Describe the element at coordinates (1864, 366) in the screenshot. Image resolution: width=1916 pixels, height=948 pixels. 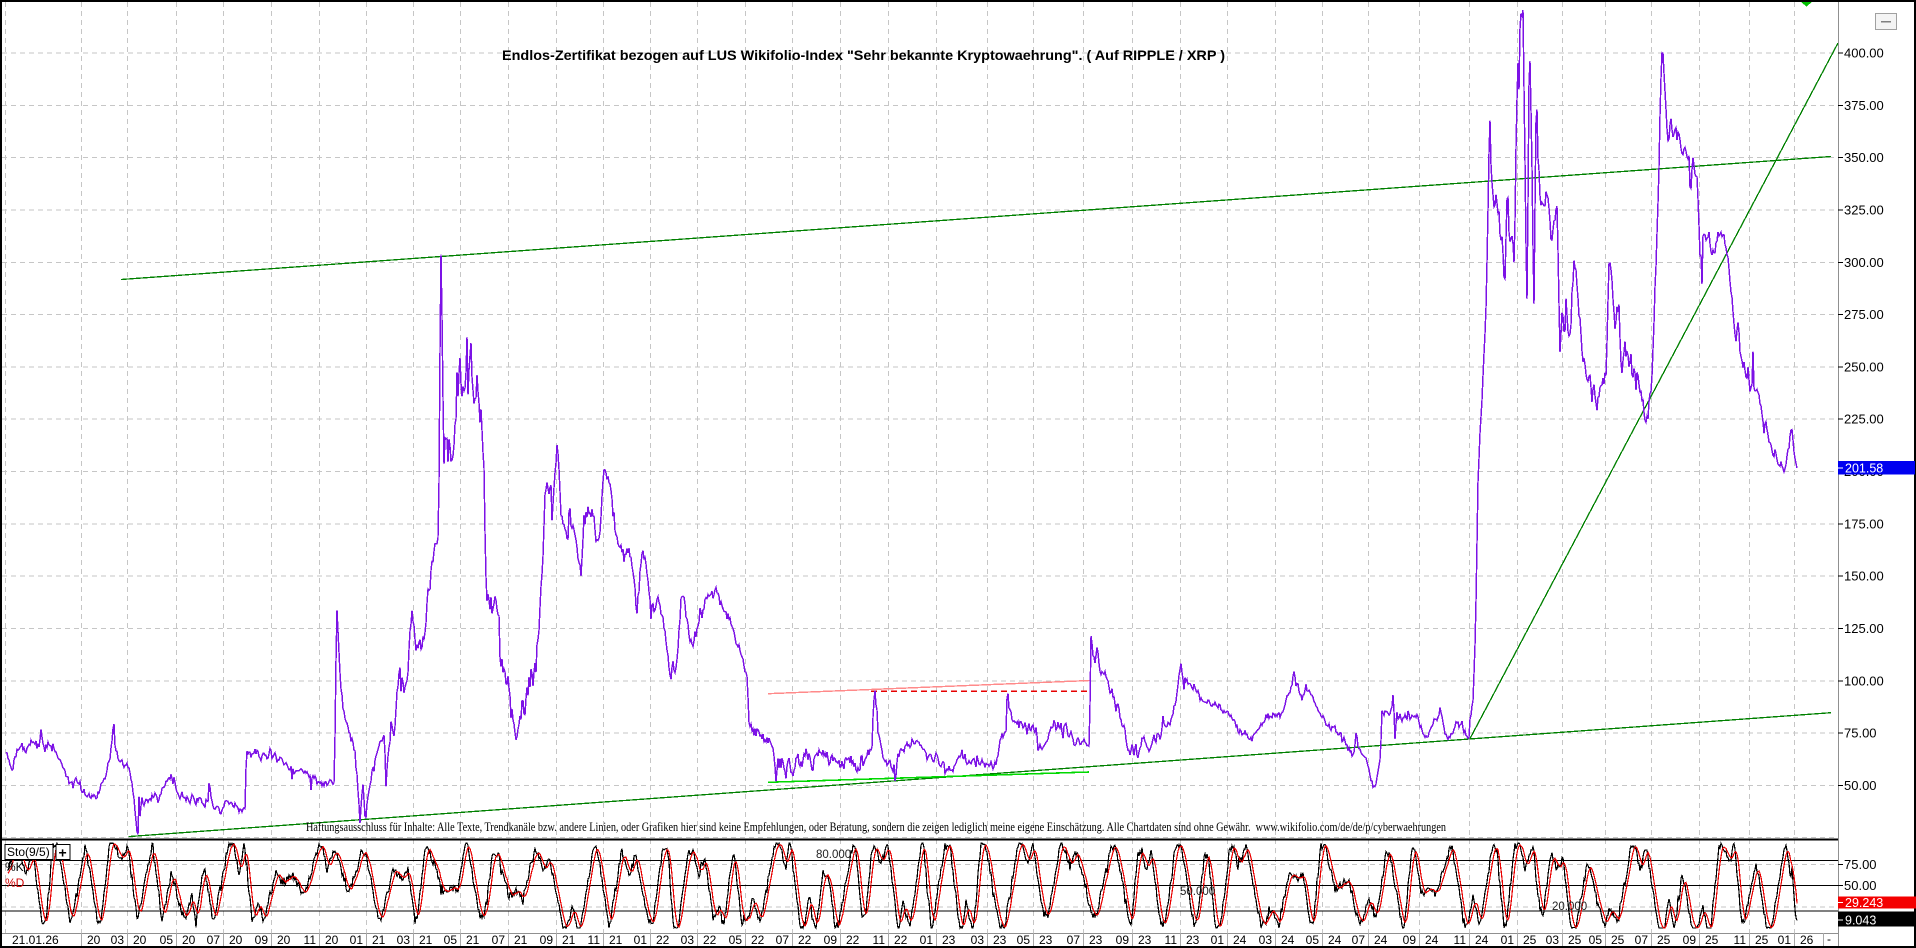
I see `svg-text: 250.00` at that location.